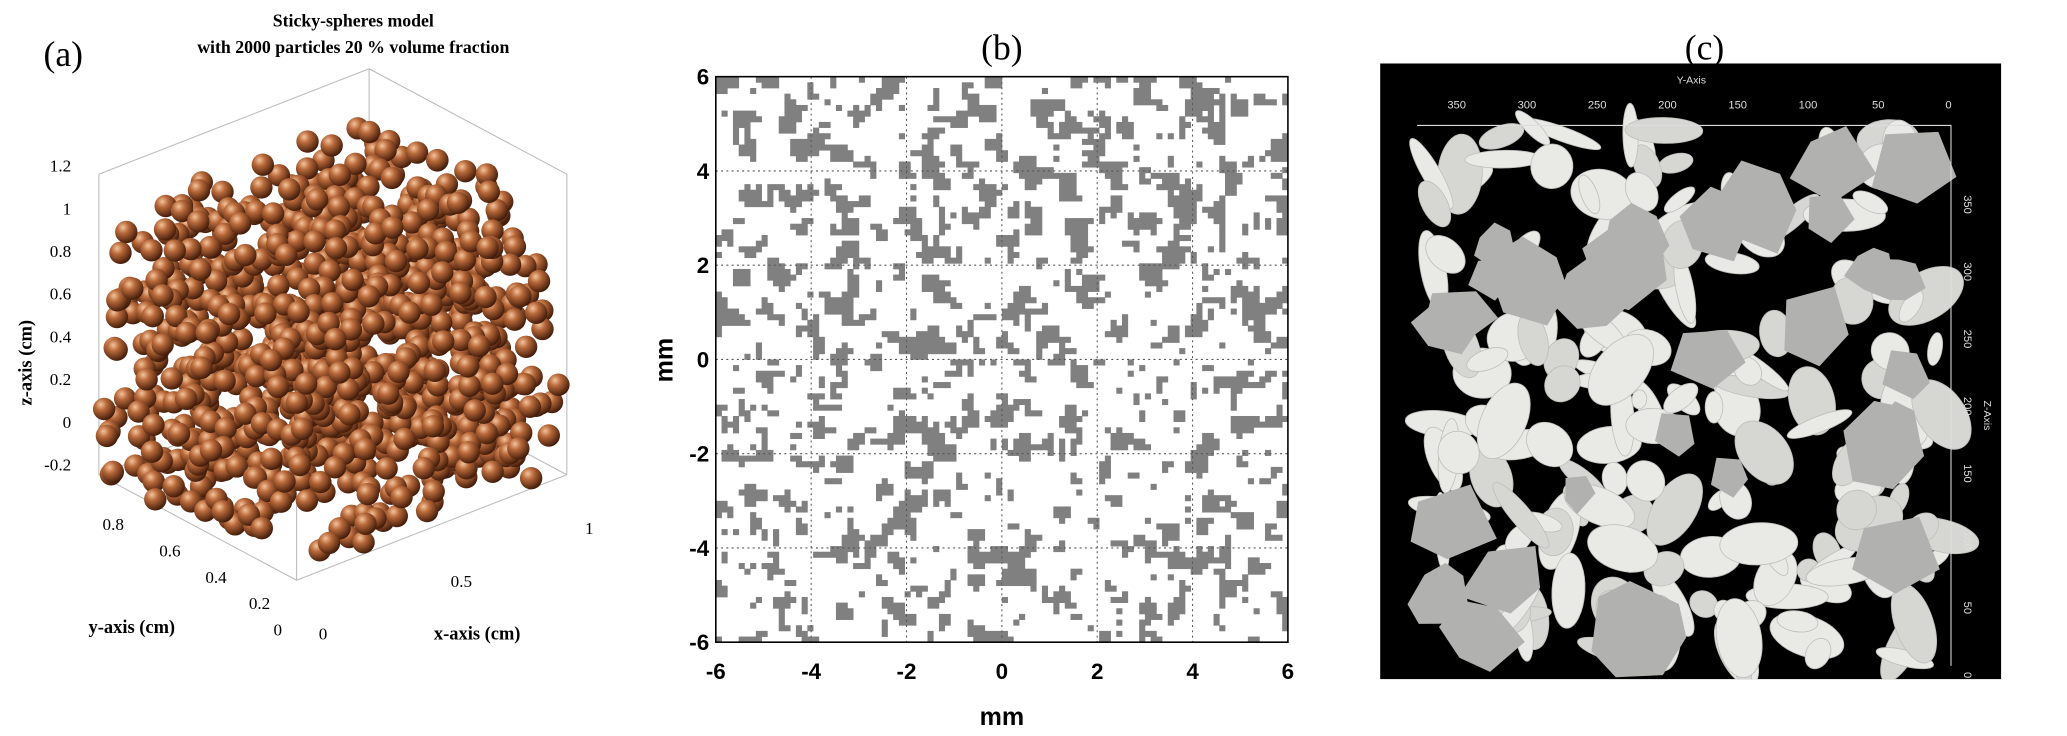 The height and width of the screenshot is (736, 2067). I want to click on z-tick-label: 1, so click(67, 208).